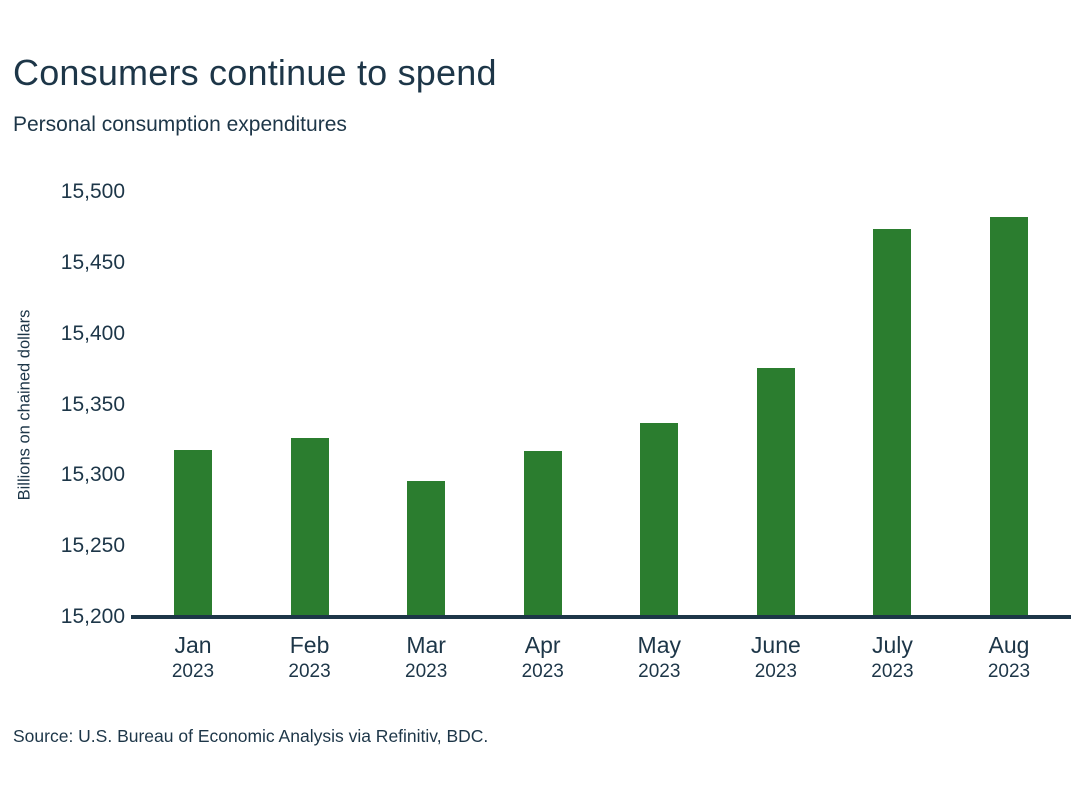 The height and width of the screenshot is (810, 1080). I want to click on x-tick-label: June 2023, so click(776, 658).